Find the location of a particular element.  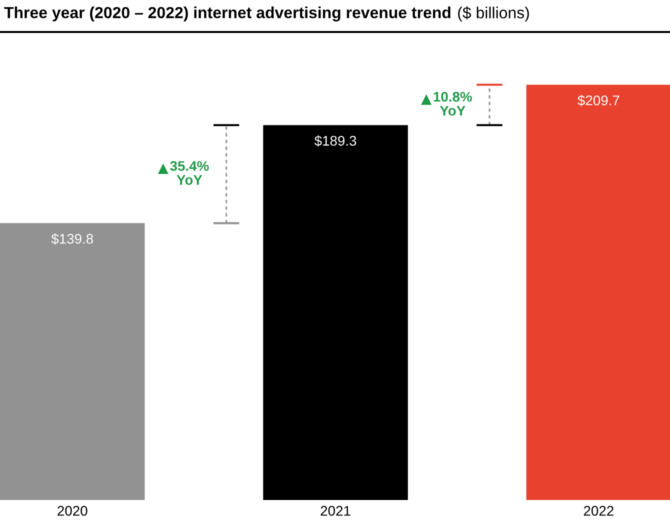

data-label: $139.8 is located at coordinates (72, 239).